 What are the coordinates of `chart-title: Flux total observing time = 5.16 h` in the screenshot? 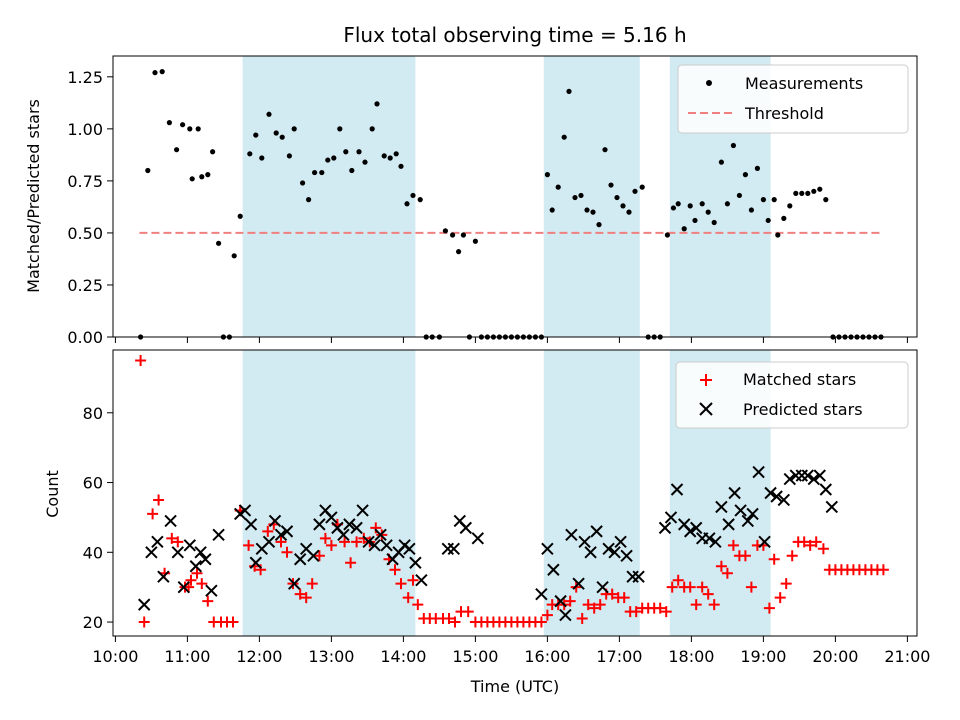 It's located at (514, 35).